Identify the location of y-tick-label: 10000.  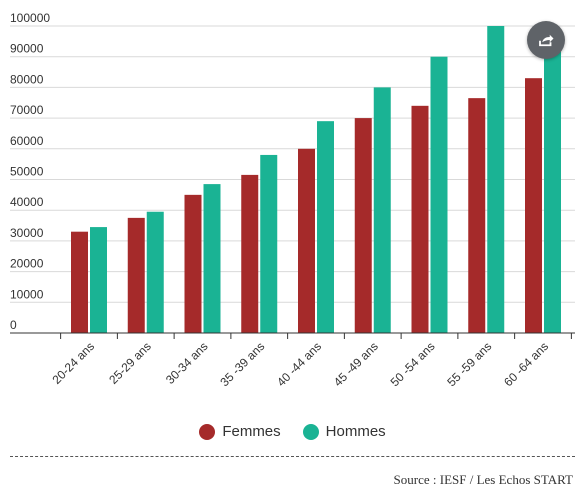
(27, 294).